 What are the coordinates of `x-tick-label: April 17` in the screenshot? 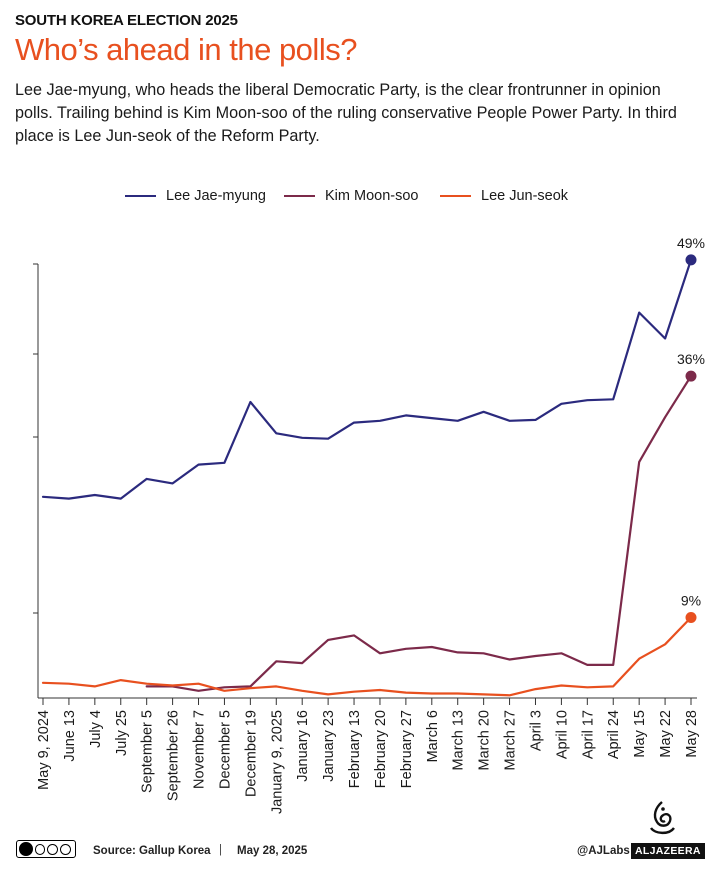 It's located at (588, 734).